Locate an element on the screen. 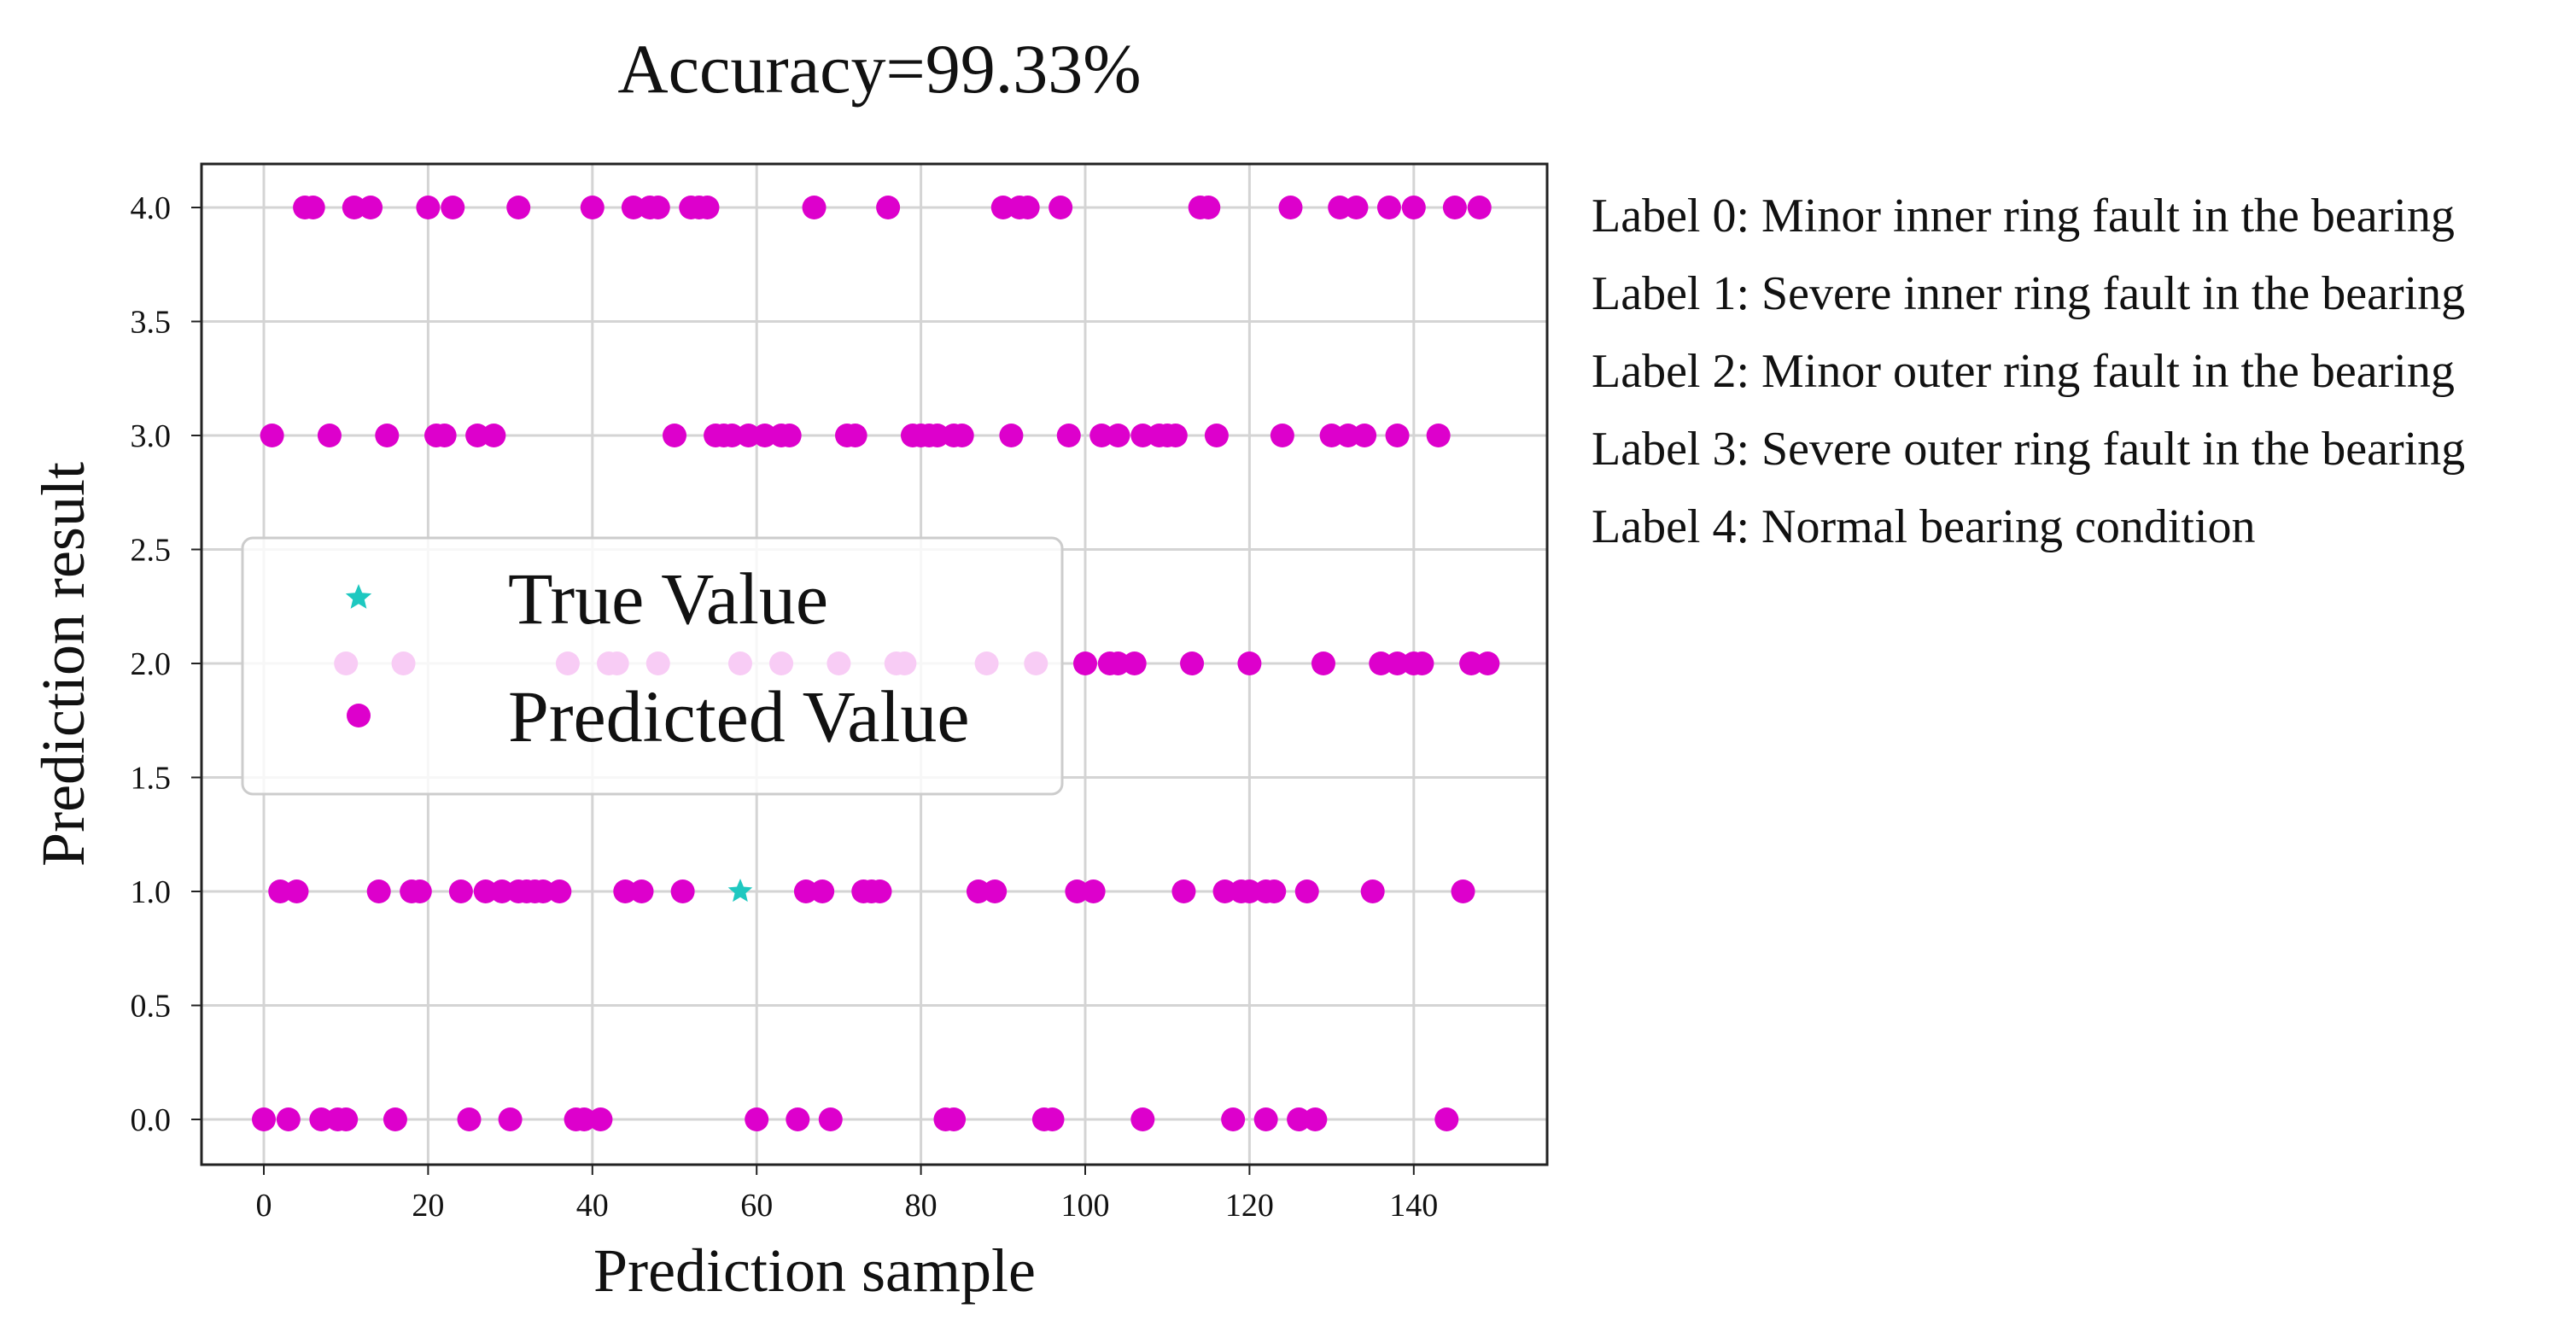 The height and width of the screenshot is (1338, 2576). x-axis-label: Prediction sample is located at coordinates (814, 1271).